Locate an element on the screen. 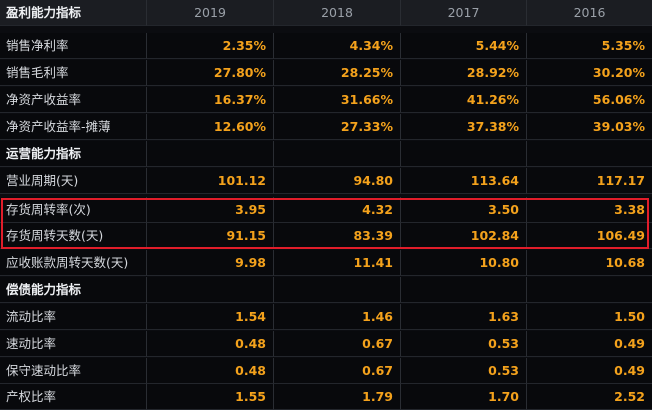 Image resolution: width=652 pixels, height=410 pixels. table-cell: 5.44% is located at coordinates (464, 46).